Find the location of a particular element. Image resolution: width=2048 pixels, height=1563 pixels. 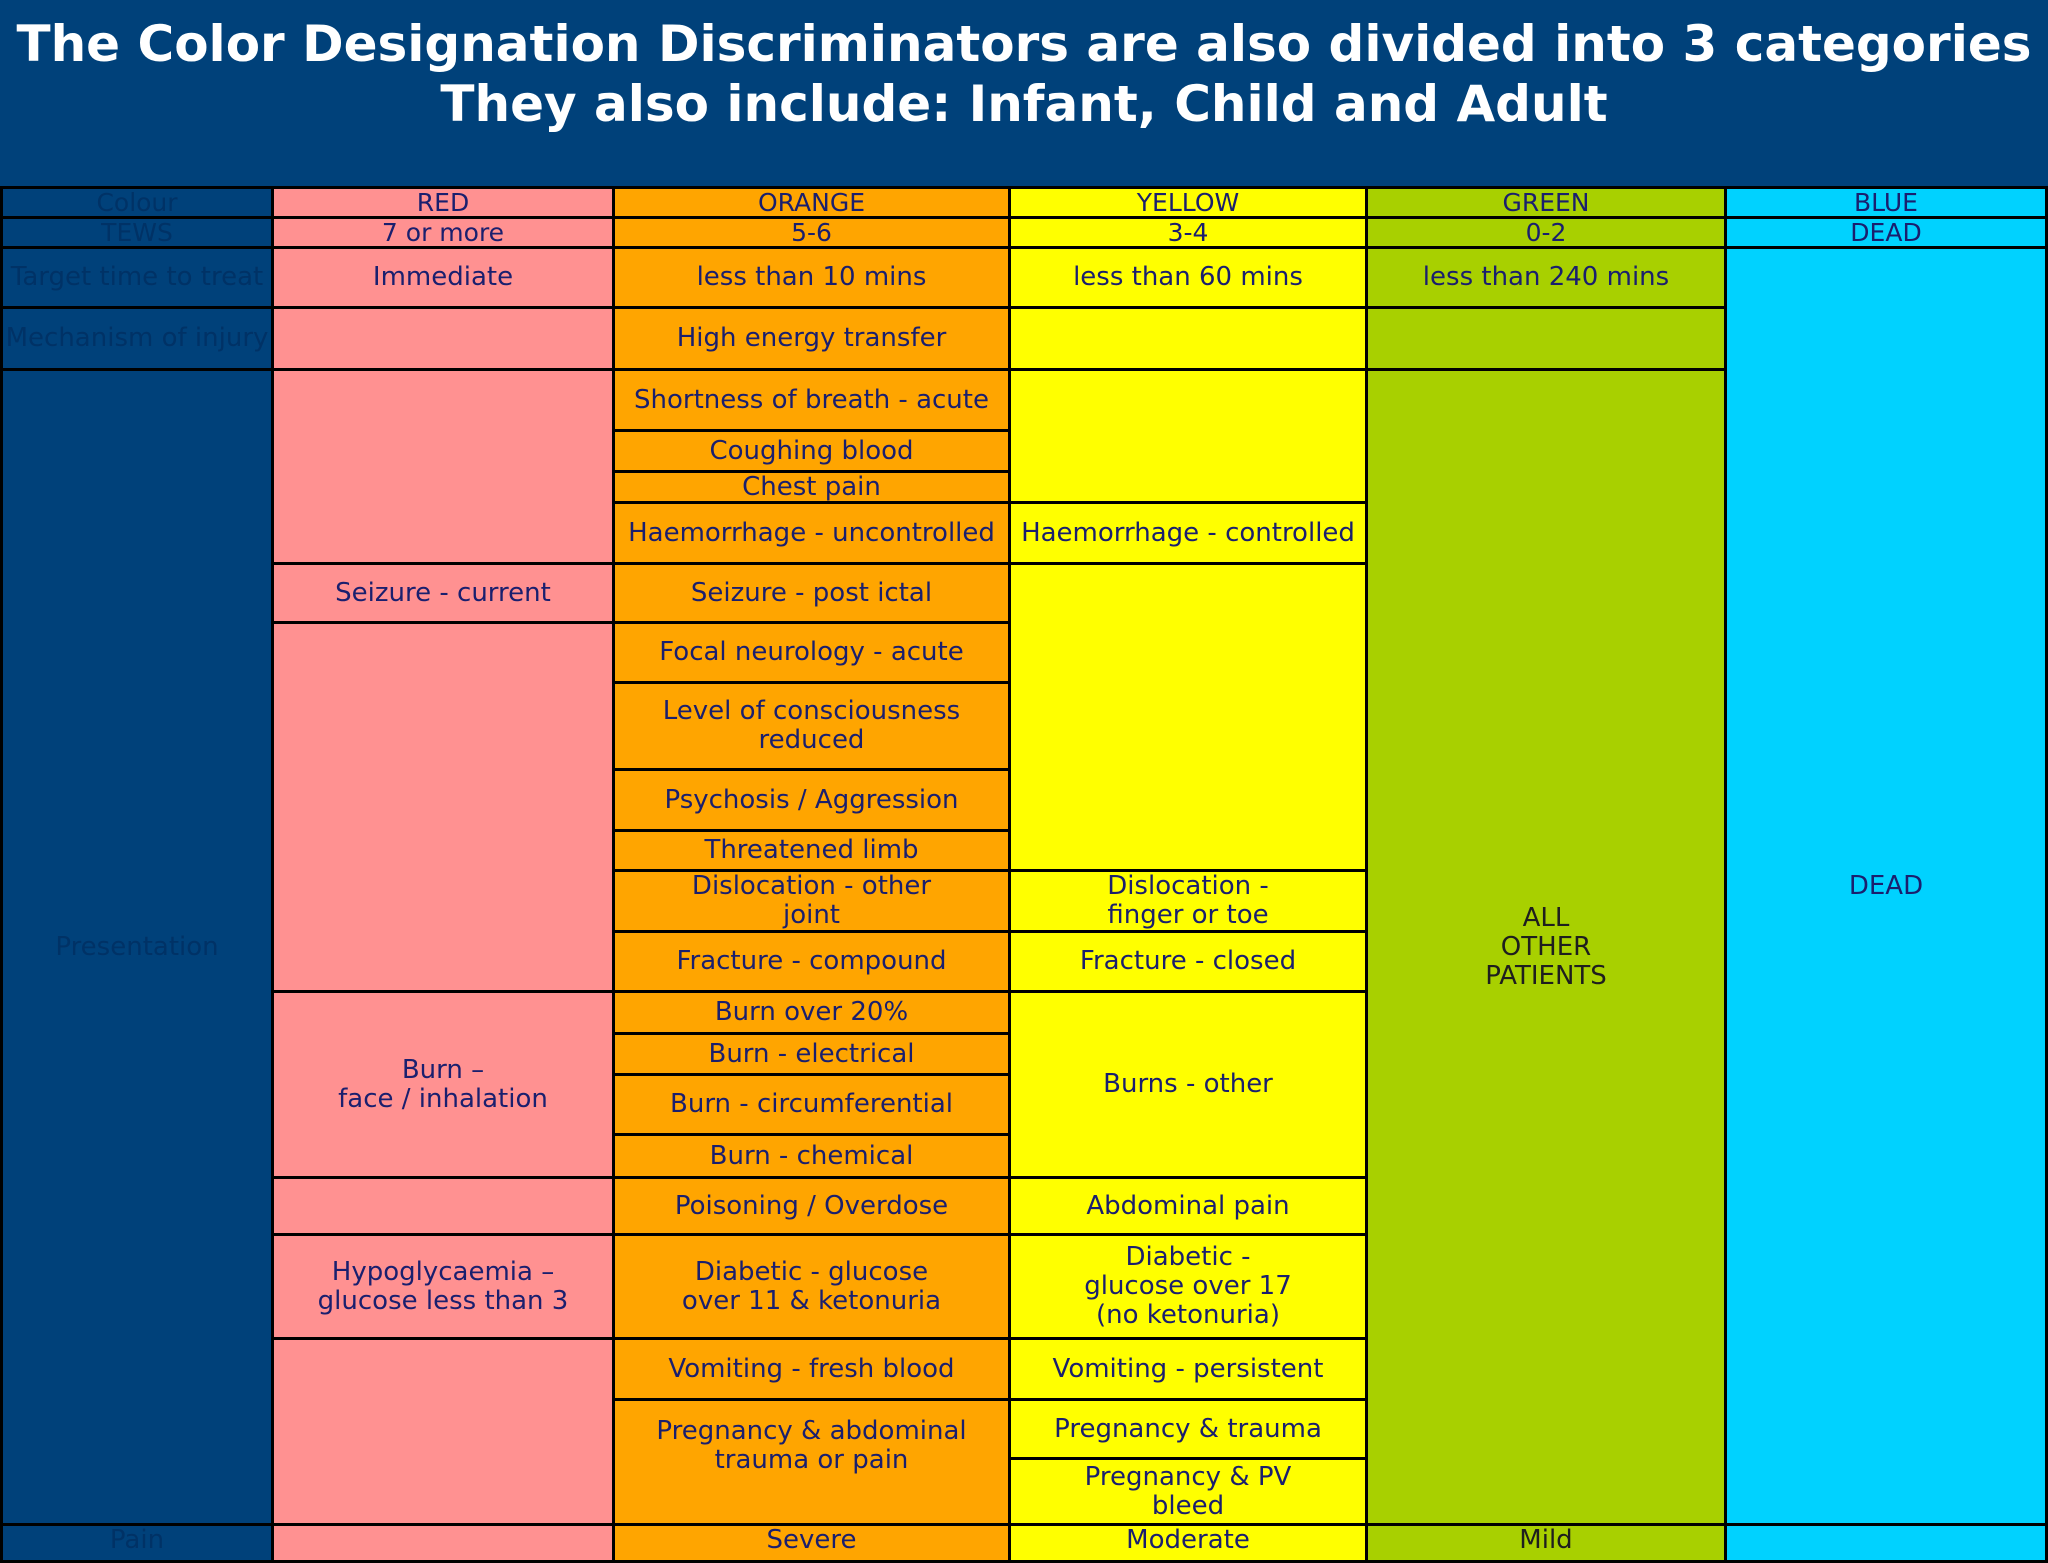

orange-cell: Burn over 20% is located at coordinates (811, 1012).